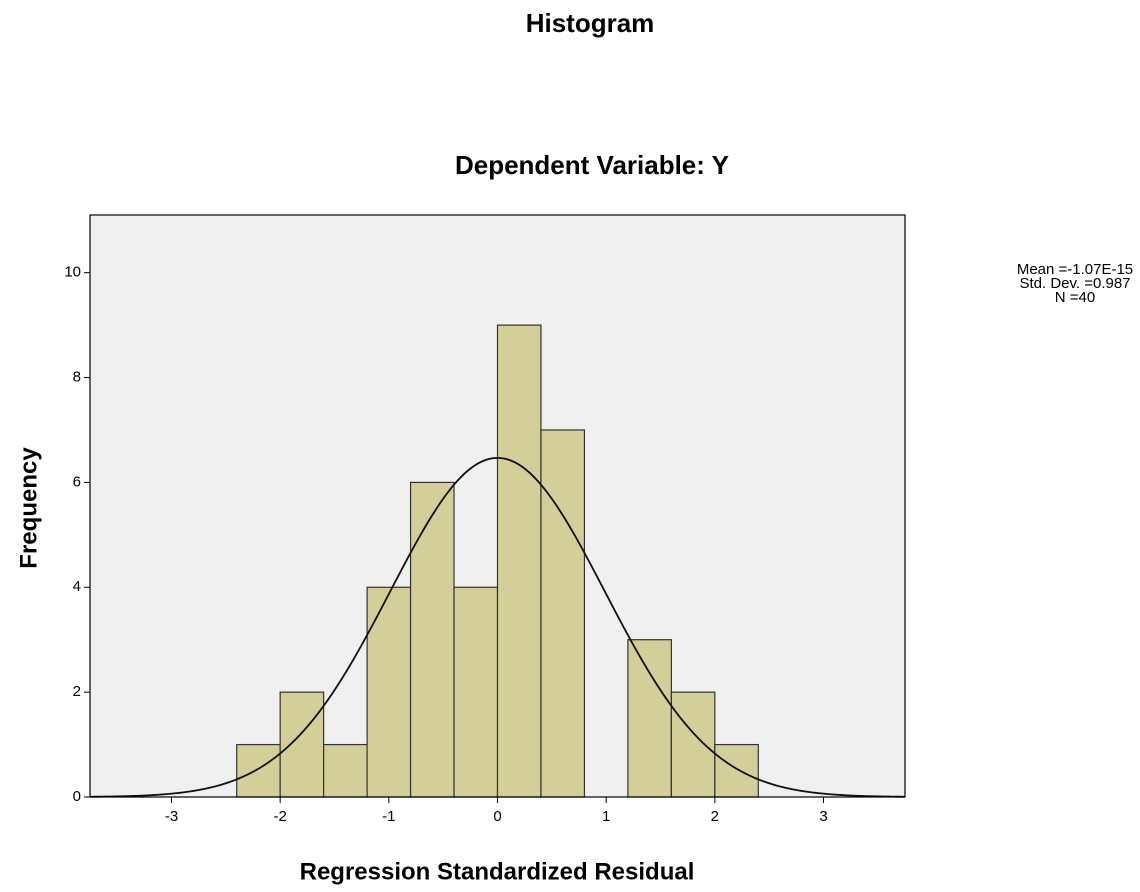  I want to click on x-tick-label: 0, so click(497, 816).